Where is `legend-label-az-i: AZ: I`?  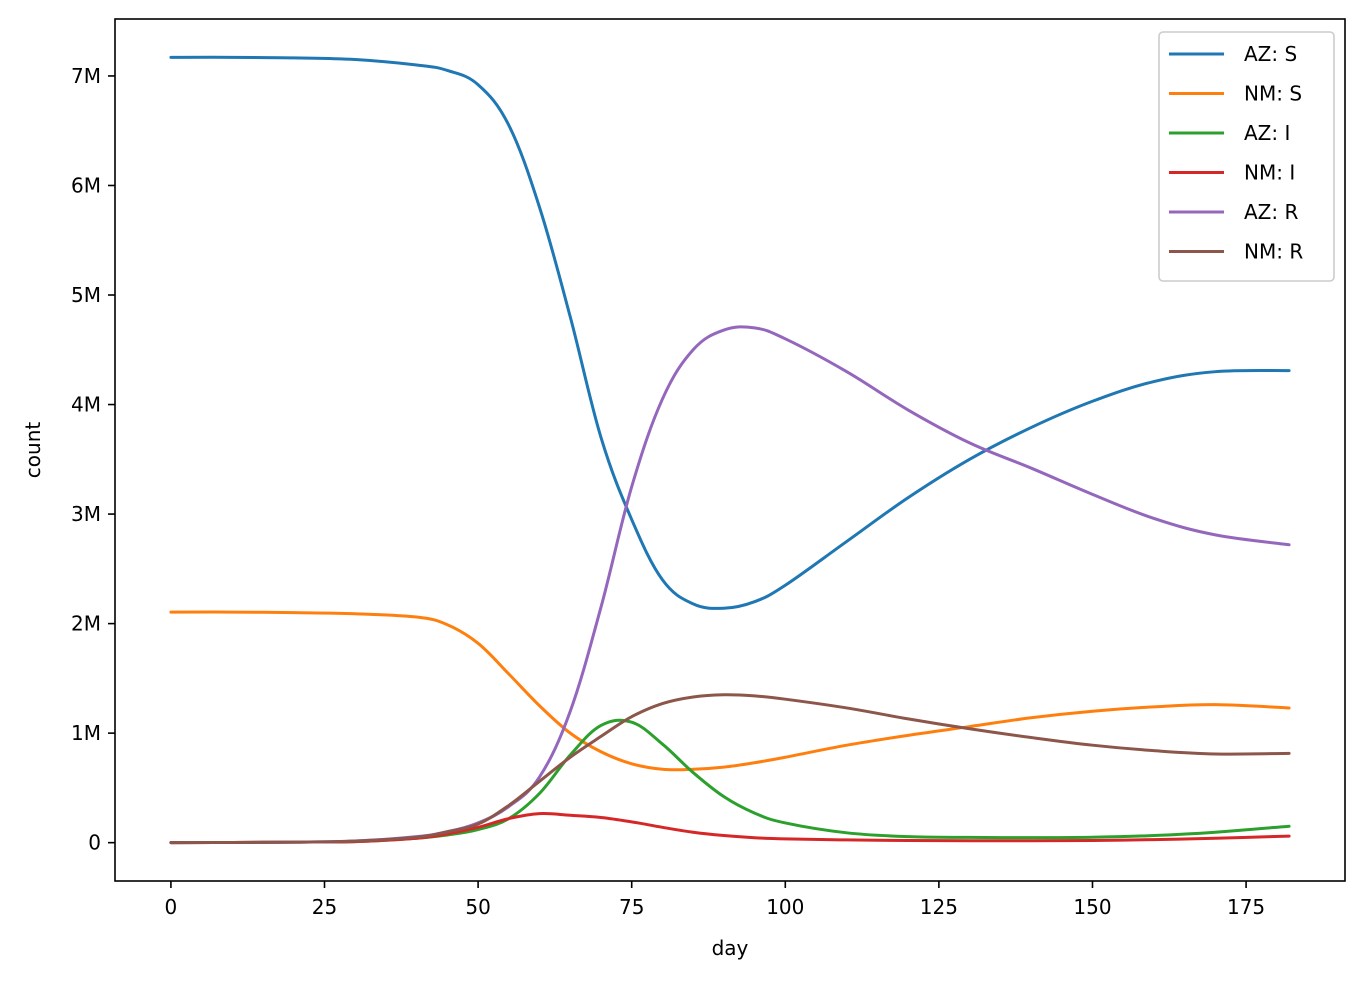 legend-label-az-i: AZ: I is located at coordinates (1267, 133).